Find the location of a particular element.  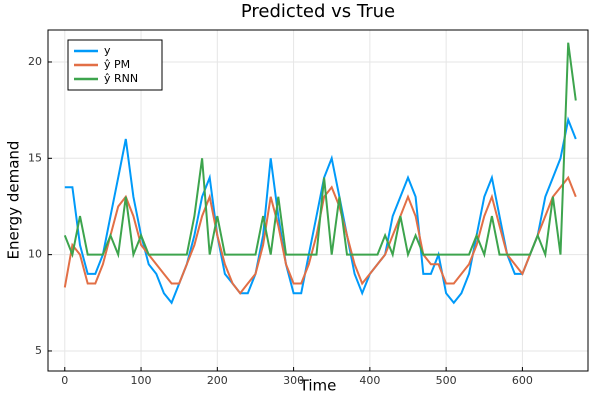

x-tick-label: 500 is located at coordinates (446, 380).